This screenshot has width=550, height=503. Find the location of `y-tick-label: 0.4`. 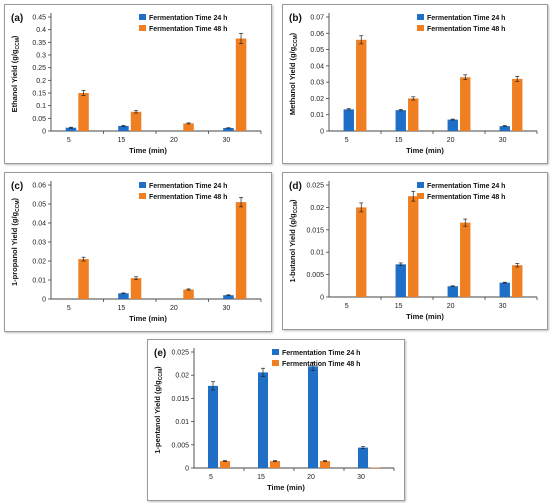

y-tick-label: 0.4 is located at coordinates (41, 30).